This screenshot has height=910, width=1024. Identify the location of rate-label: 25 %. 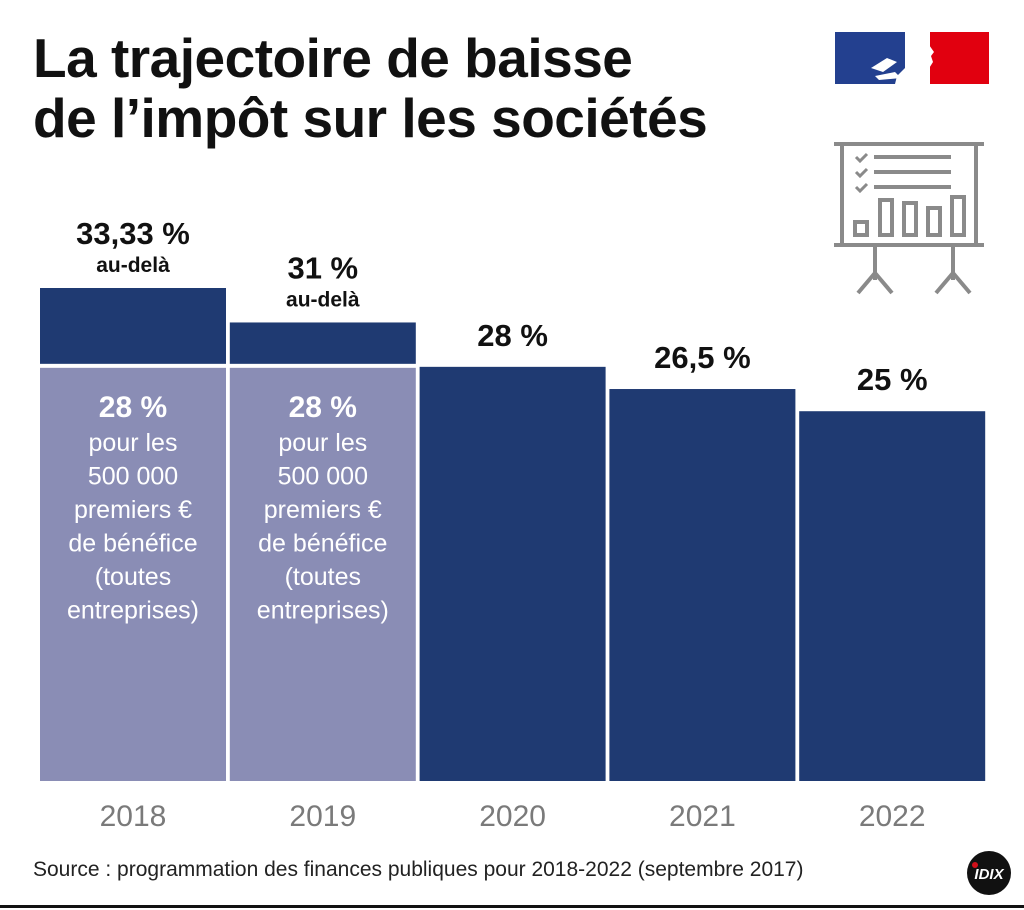
(892, 379).